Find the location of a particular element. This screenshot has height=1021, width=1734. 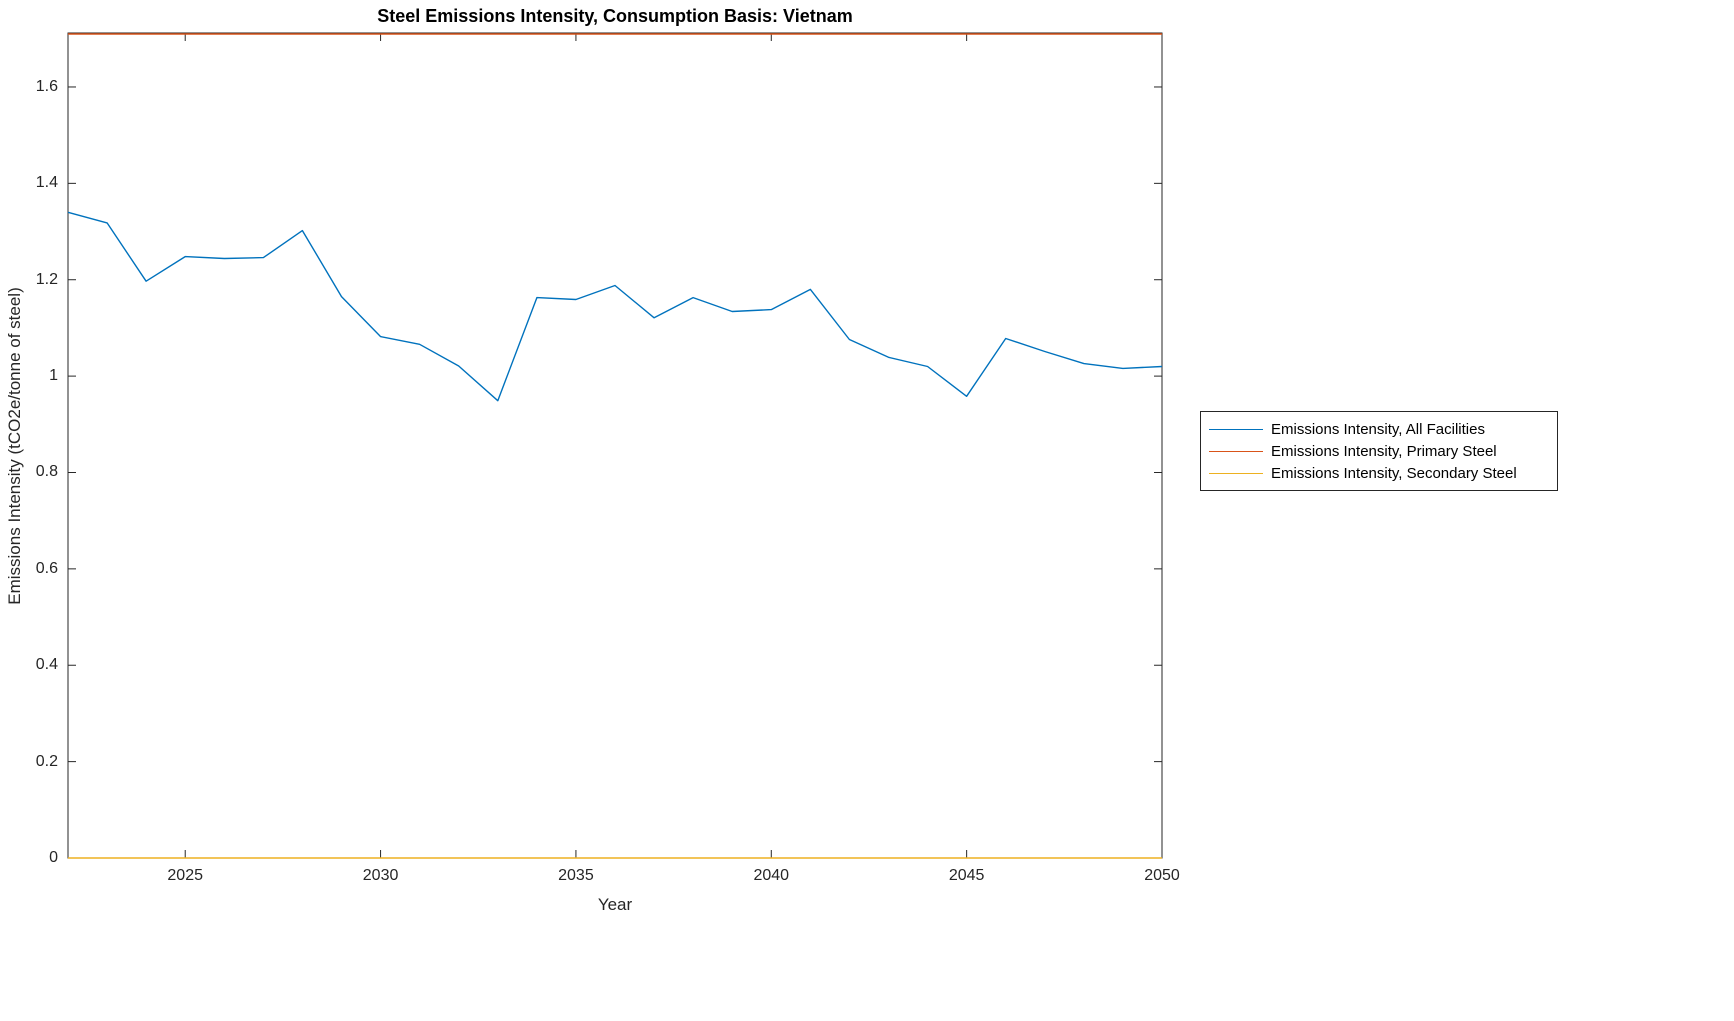

x-tick-label: 2025 is located at coordinates (185, 875).